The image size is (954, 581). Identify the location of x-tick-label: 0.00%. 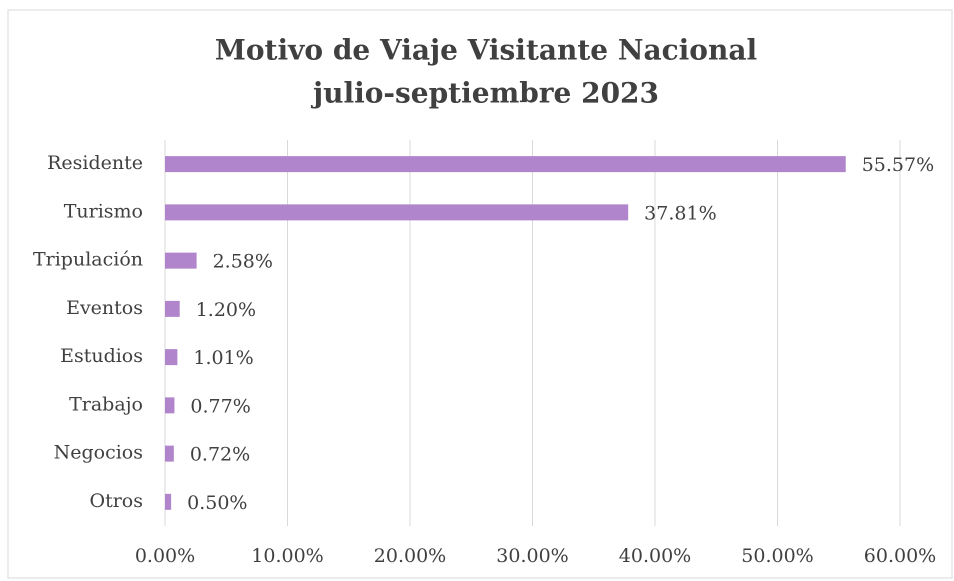
(165, 556).